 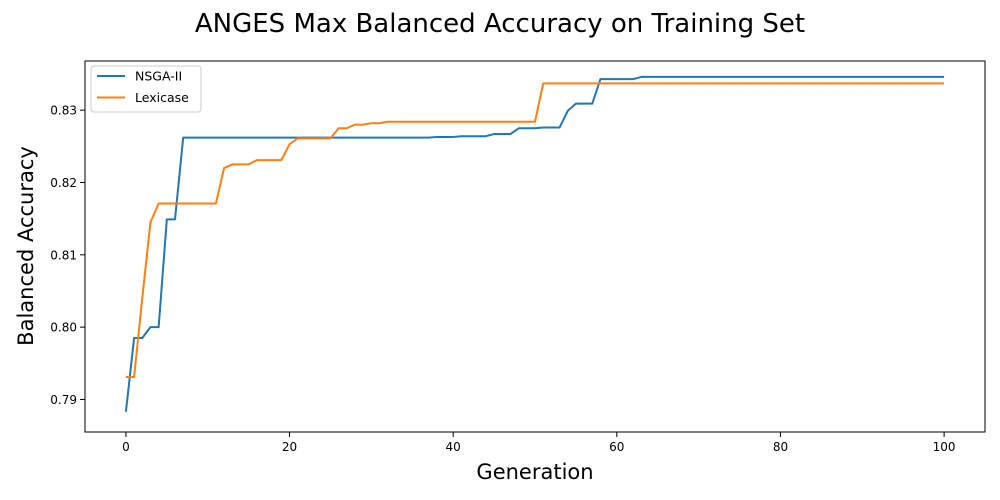 What do you see at coordinates (63, 328) in the screenshot?
I see `y-tick-label: 0.80` at bounding box center [63, 328].